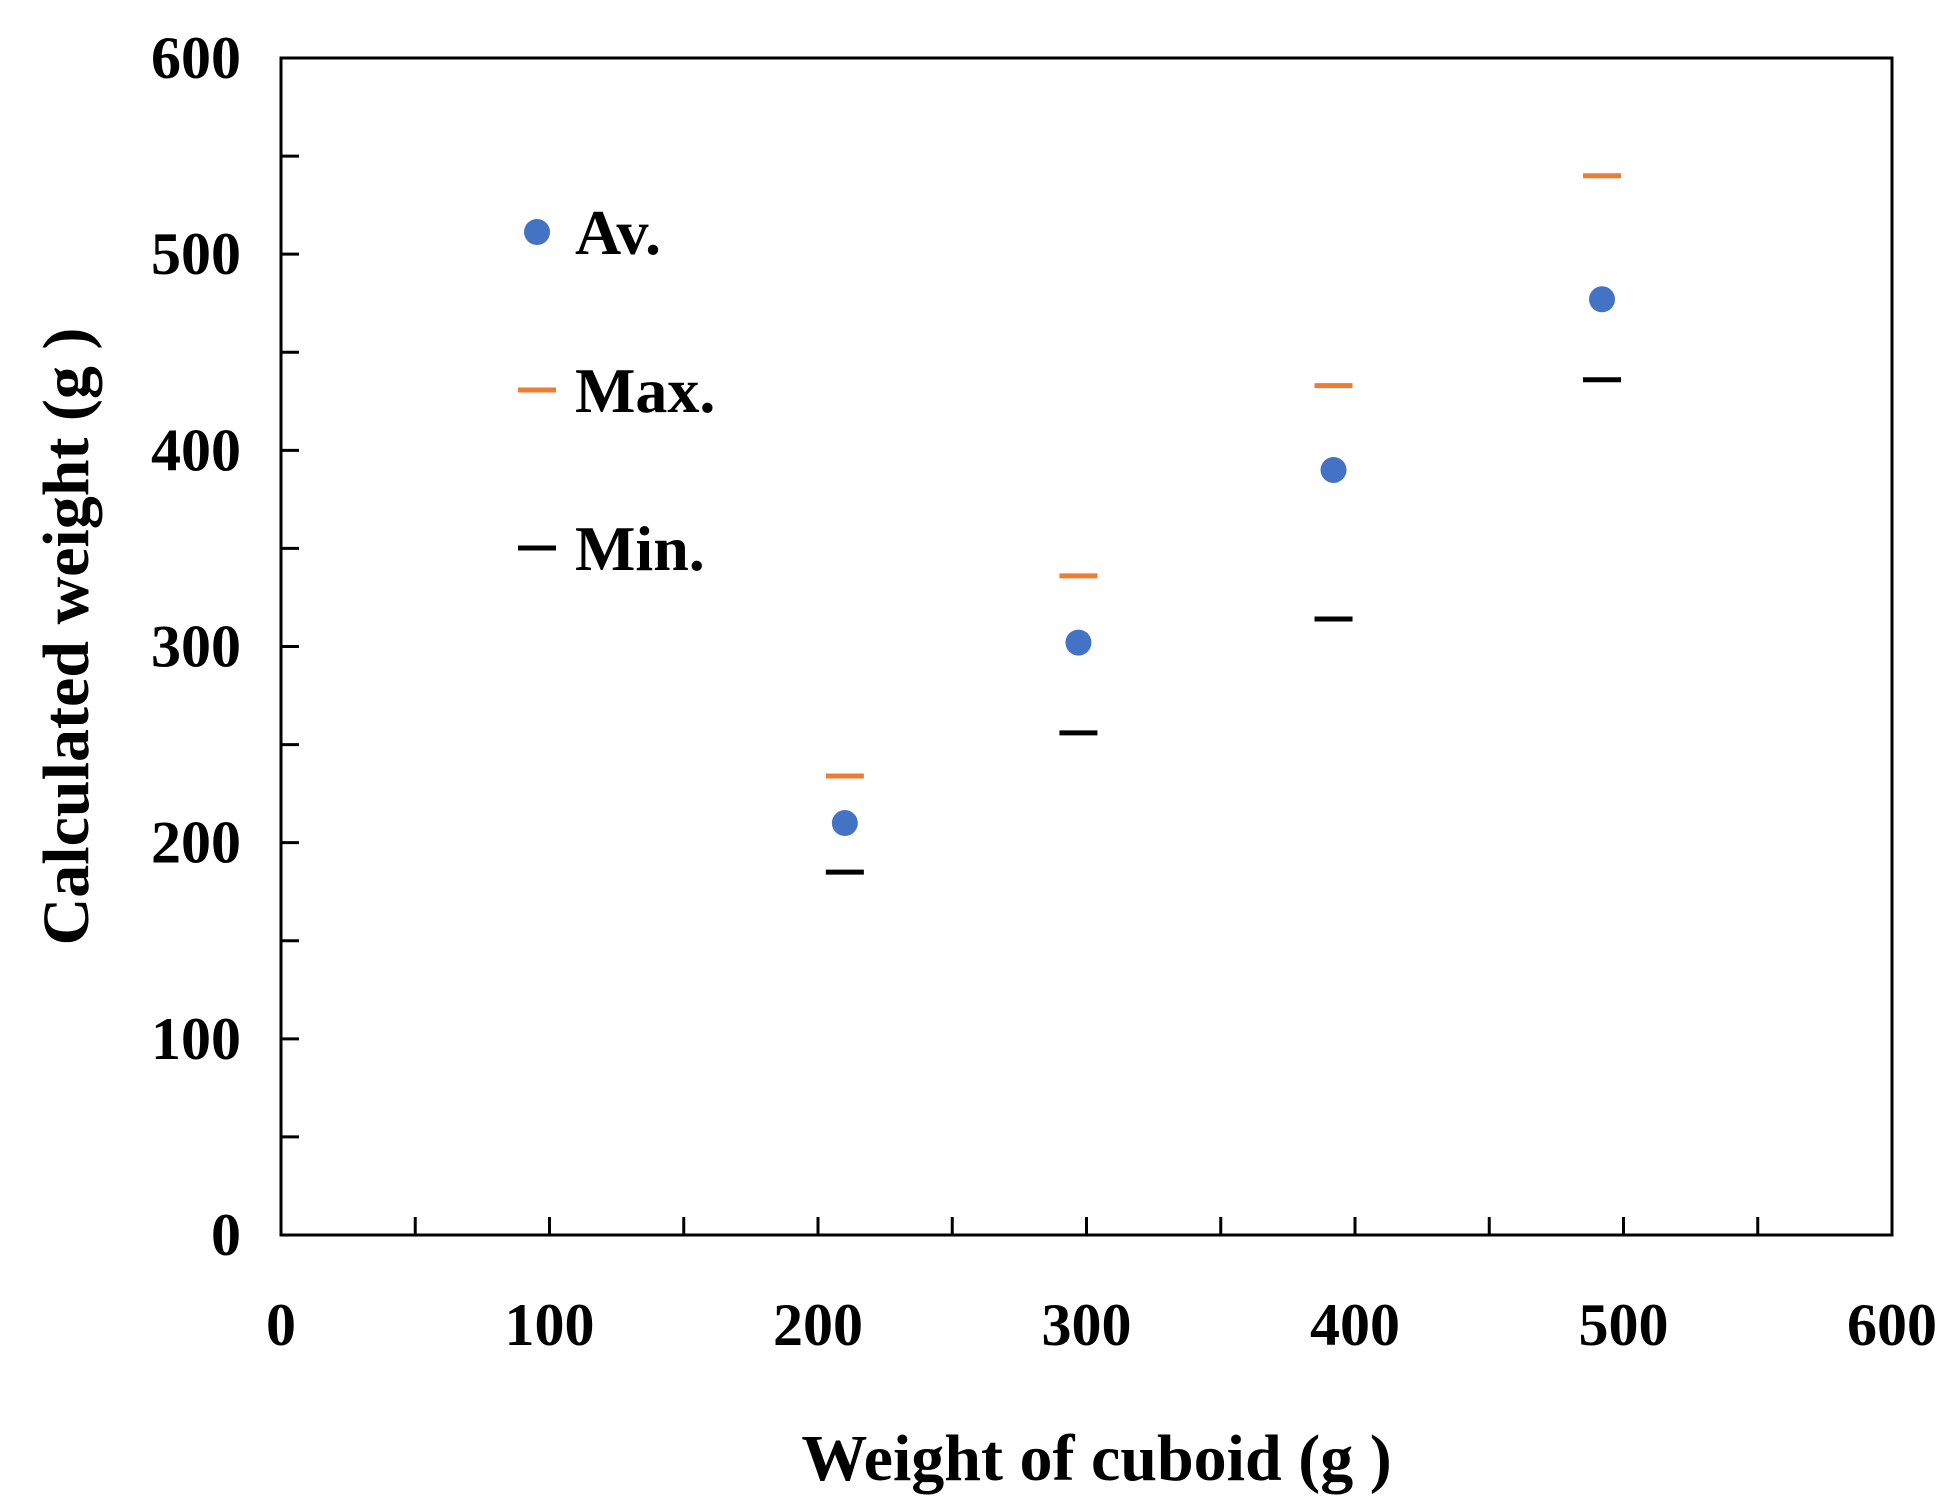 This screenshot has height=1499, width=1957. What do you see at coordinates (1096, 1458) in the screenshot?
I see `x-axis-title: Weight of cuboid (g )` at bounding box center [1096, 1458].